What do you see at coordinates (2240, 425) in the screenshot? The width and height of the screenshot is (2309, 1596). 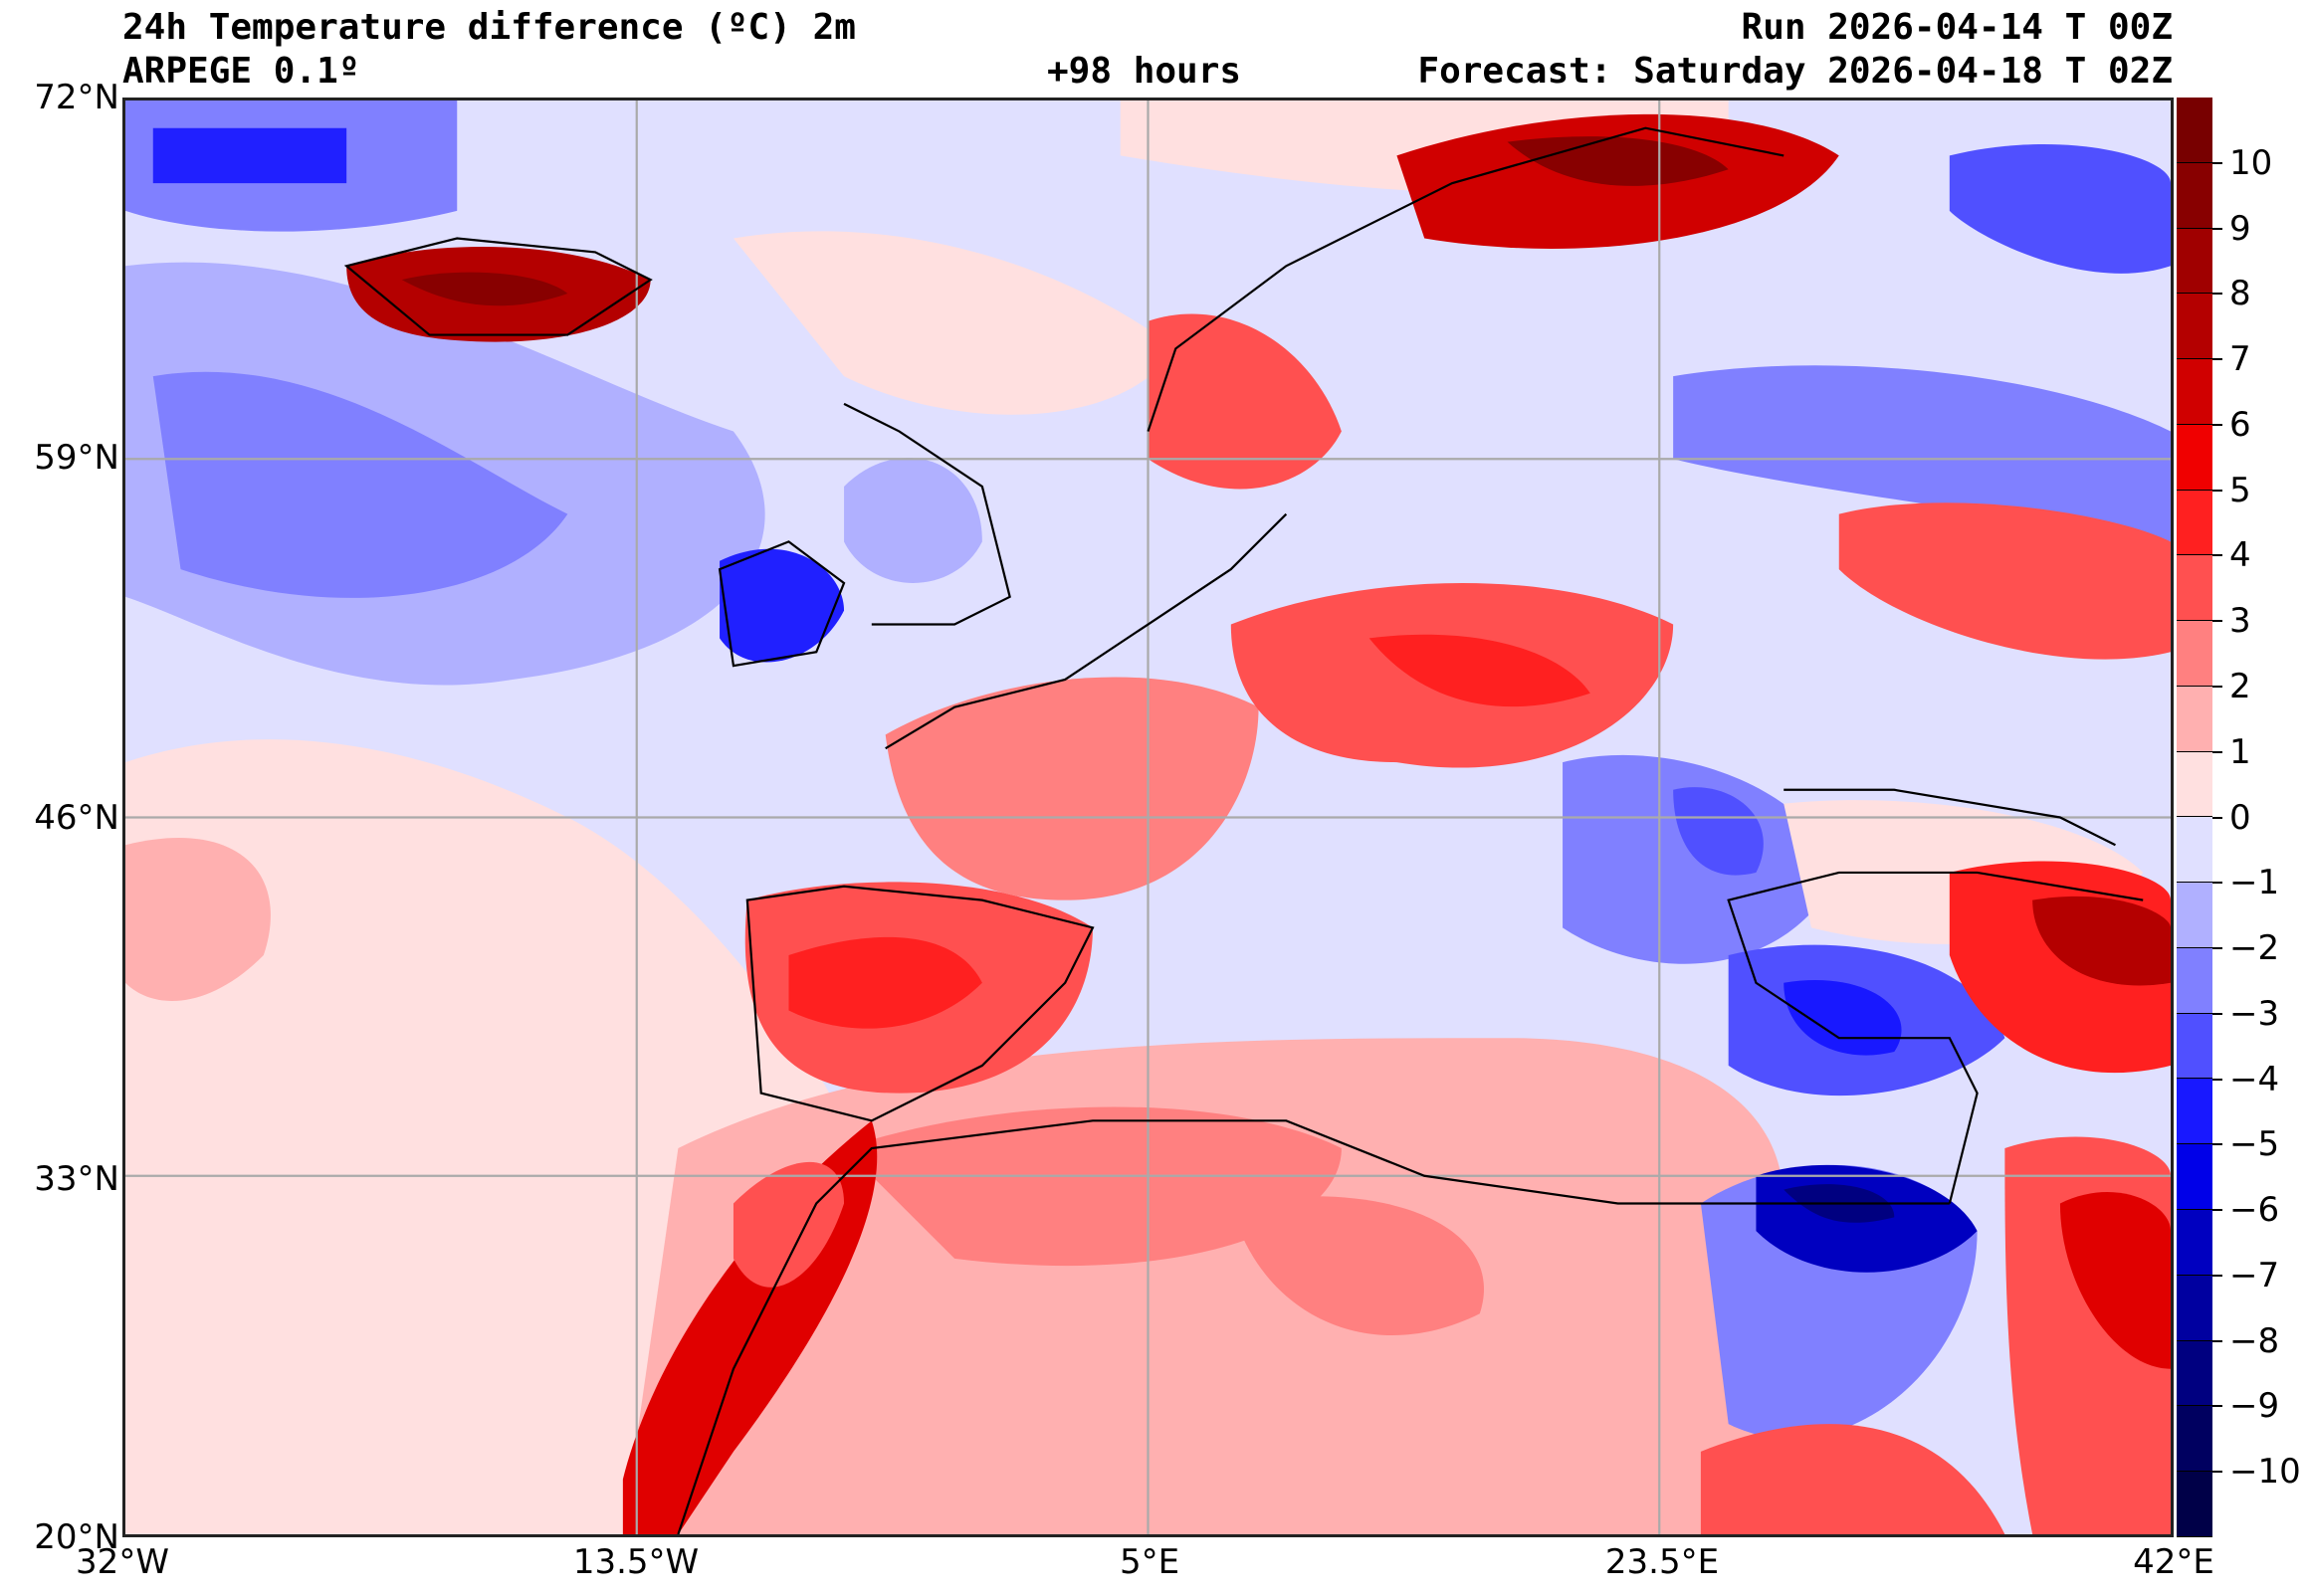 I see `colorbar-tick-label: 6` at bounding box center [2240, 425].